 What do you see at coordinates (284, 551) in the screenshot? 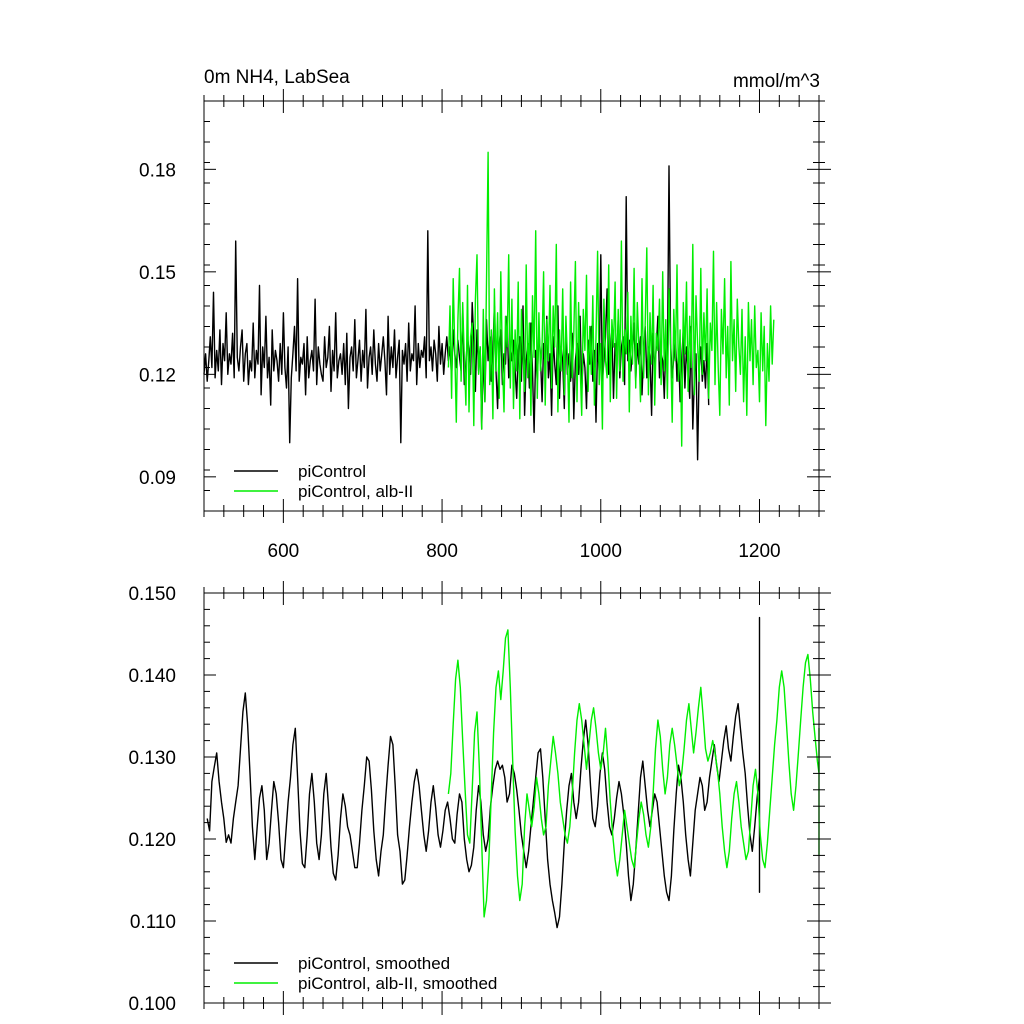
I see `x-tick-label: 600` at bounding box center [284, 551].